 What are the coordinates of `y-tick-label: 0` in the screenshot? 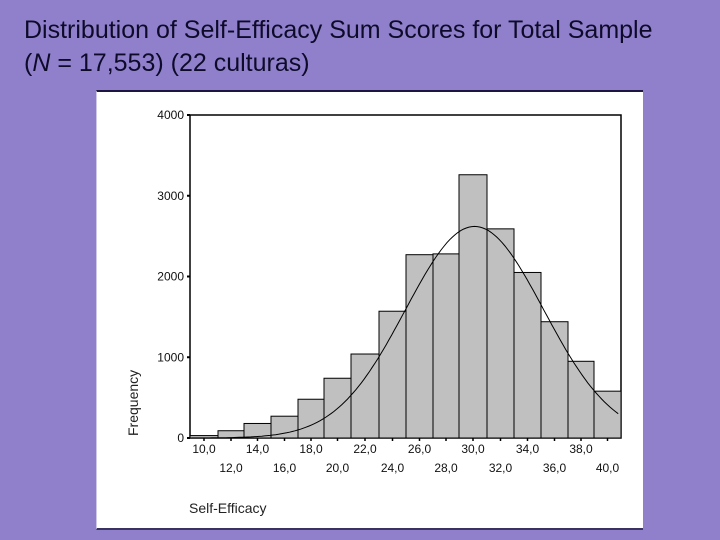 It's located at (180, 438).